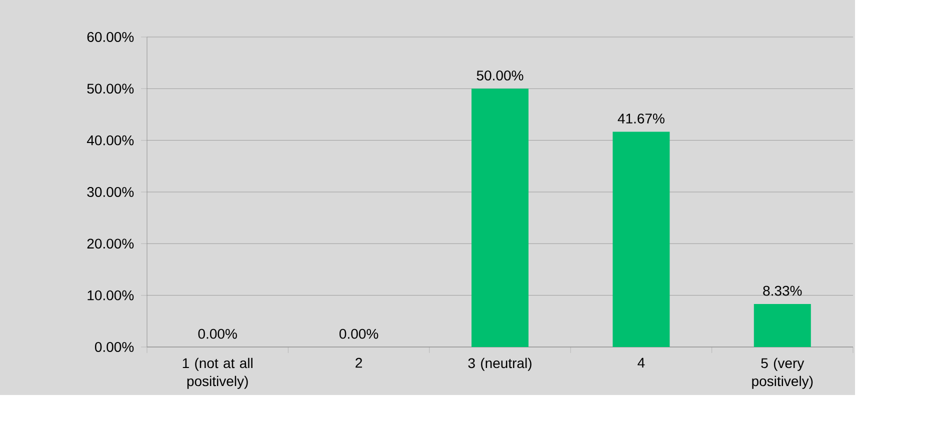  Describe the element at coordinates (110, 192) in the screenshot. I see `y-tick-label: 30.00%` at that location.